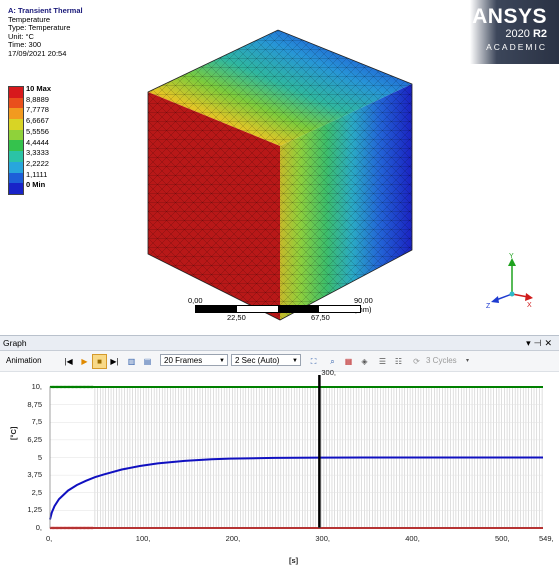  What do you see at coordinates (68, 361) in the screenshot?
I see `previous-frame-icon: |◀` at bounding box center [68, 361].